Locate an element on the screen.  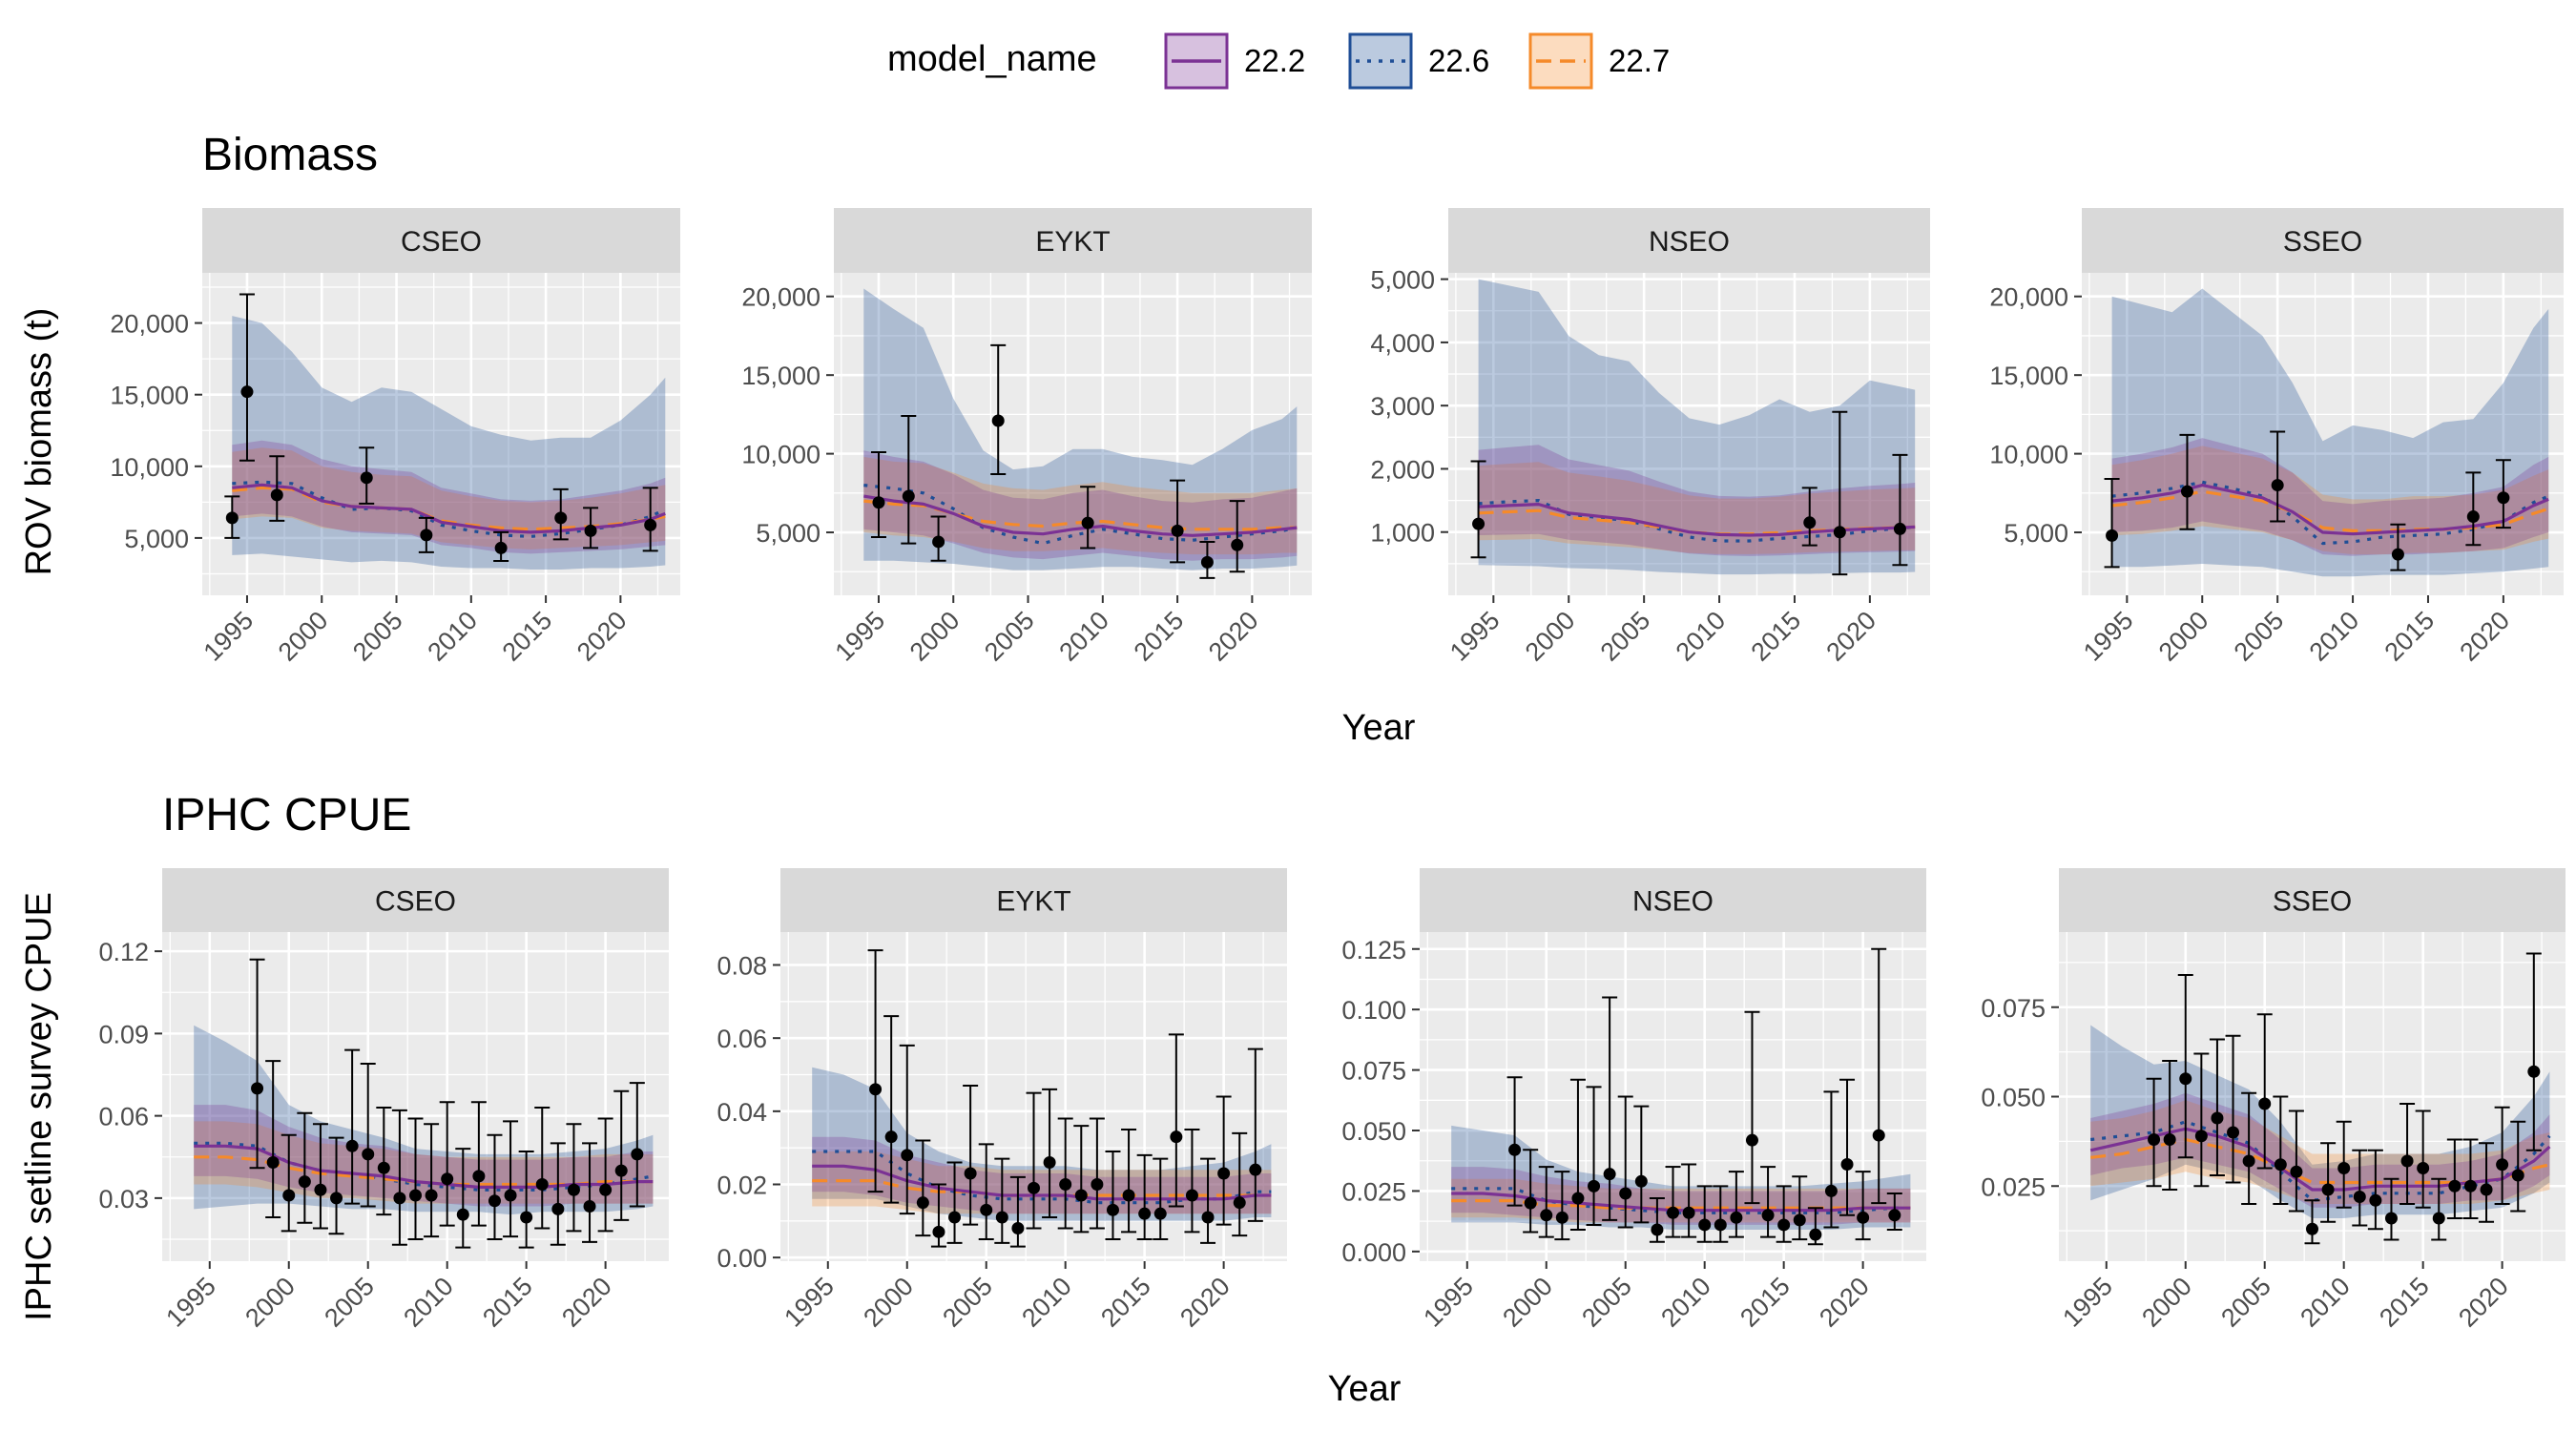
iphc-cpue-nseo-x-tick-label: 1995 is located at coordinates (1448, 1302).